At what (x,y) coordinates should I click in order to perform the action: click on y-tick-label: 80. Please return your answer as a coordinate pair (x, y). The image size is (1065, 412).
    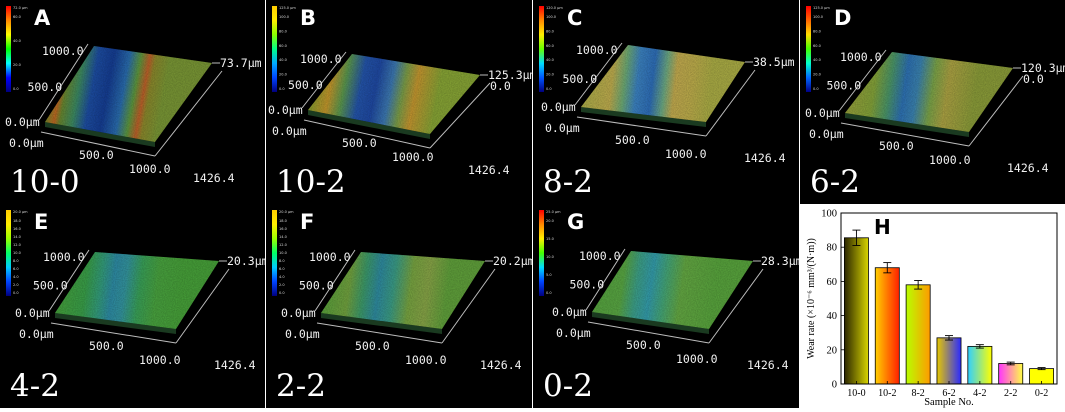
    Looking at the image, I should click on (832, 248).